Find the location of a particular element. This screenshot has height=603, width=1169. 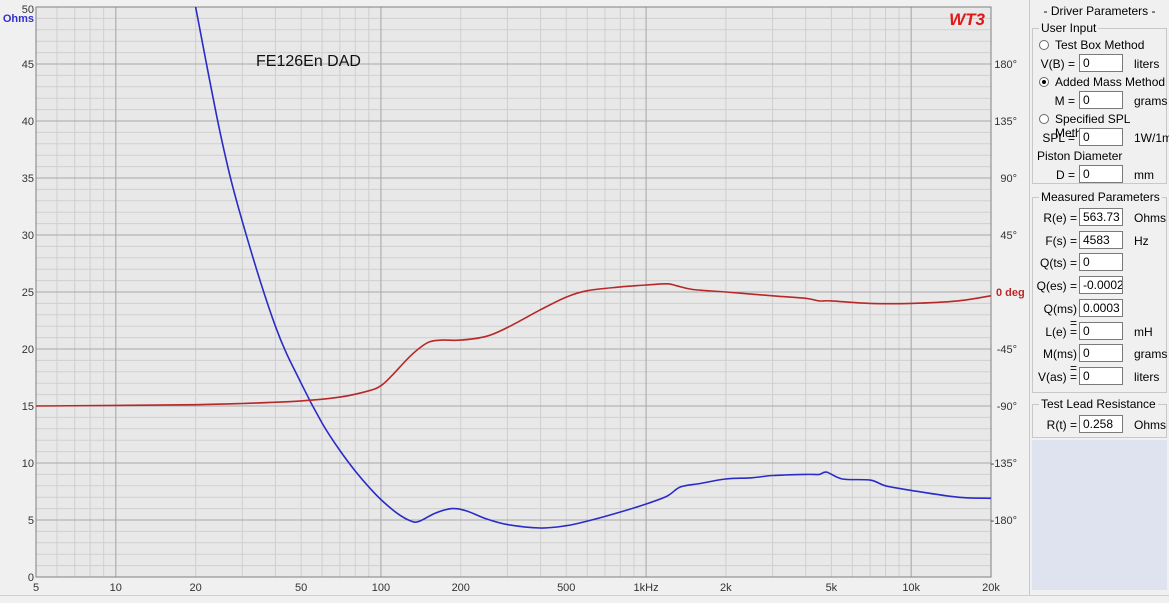

rt-row: R(t) = Ohms is located at coordinates (1100, 425).